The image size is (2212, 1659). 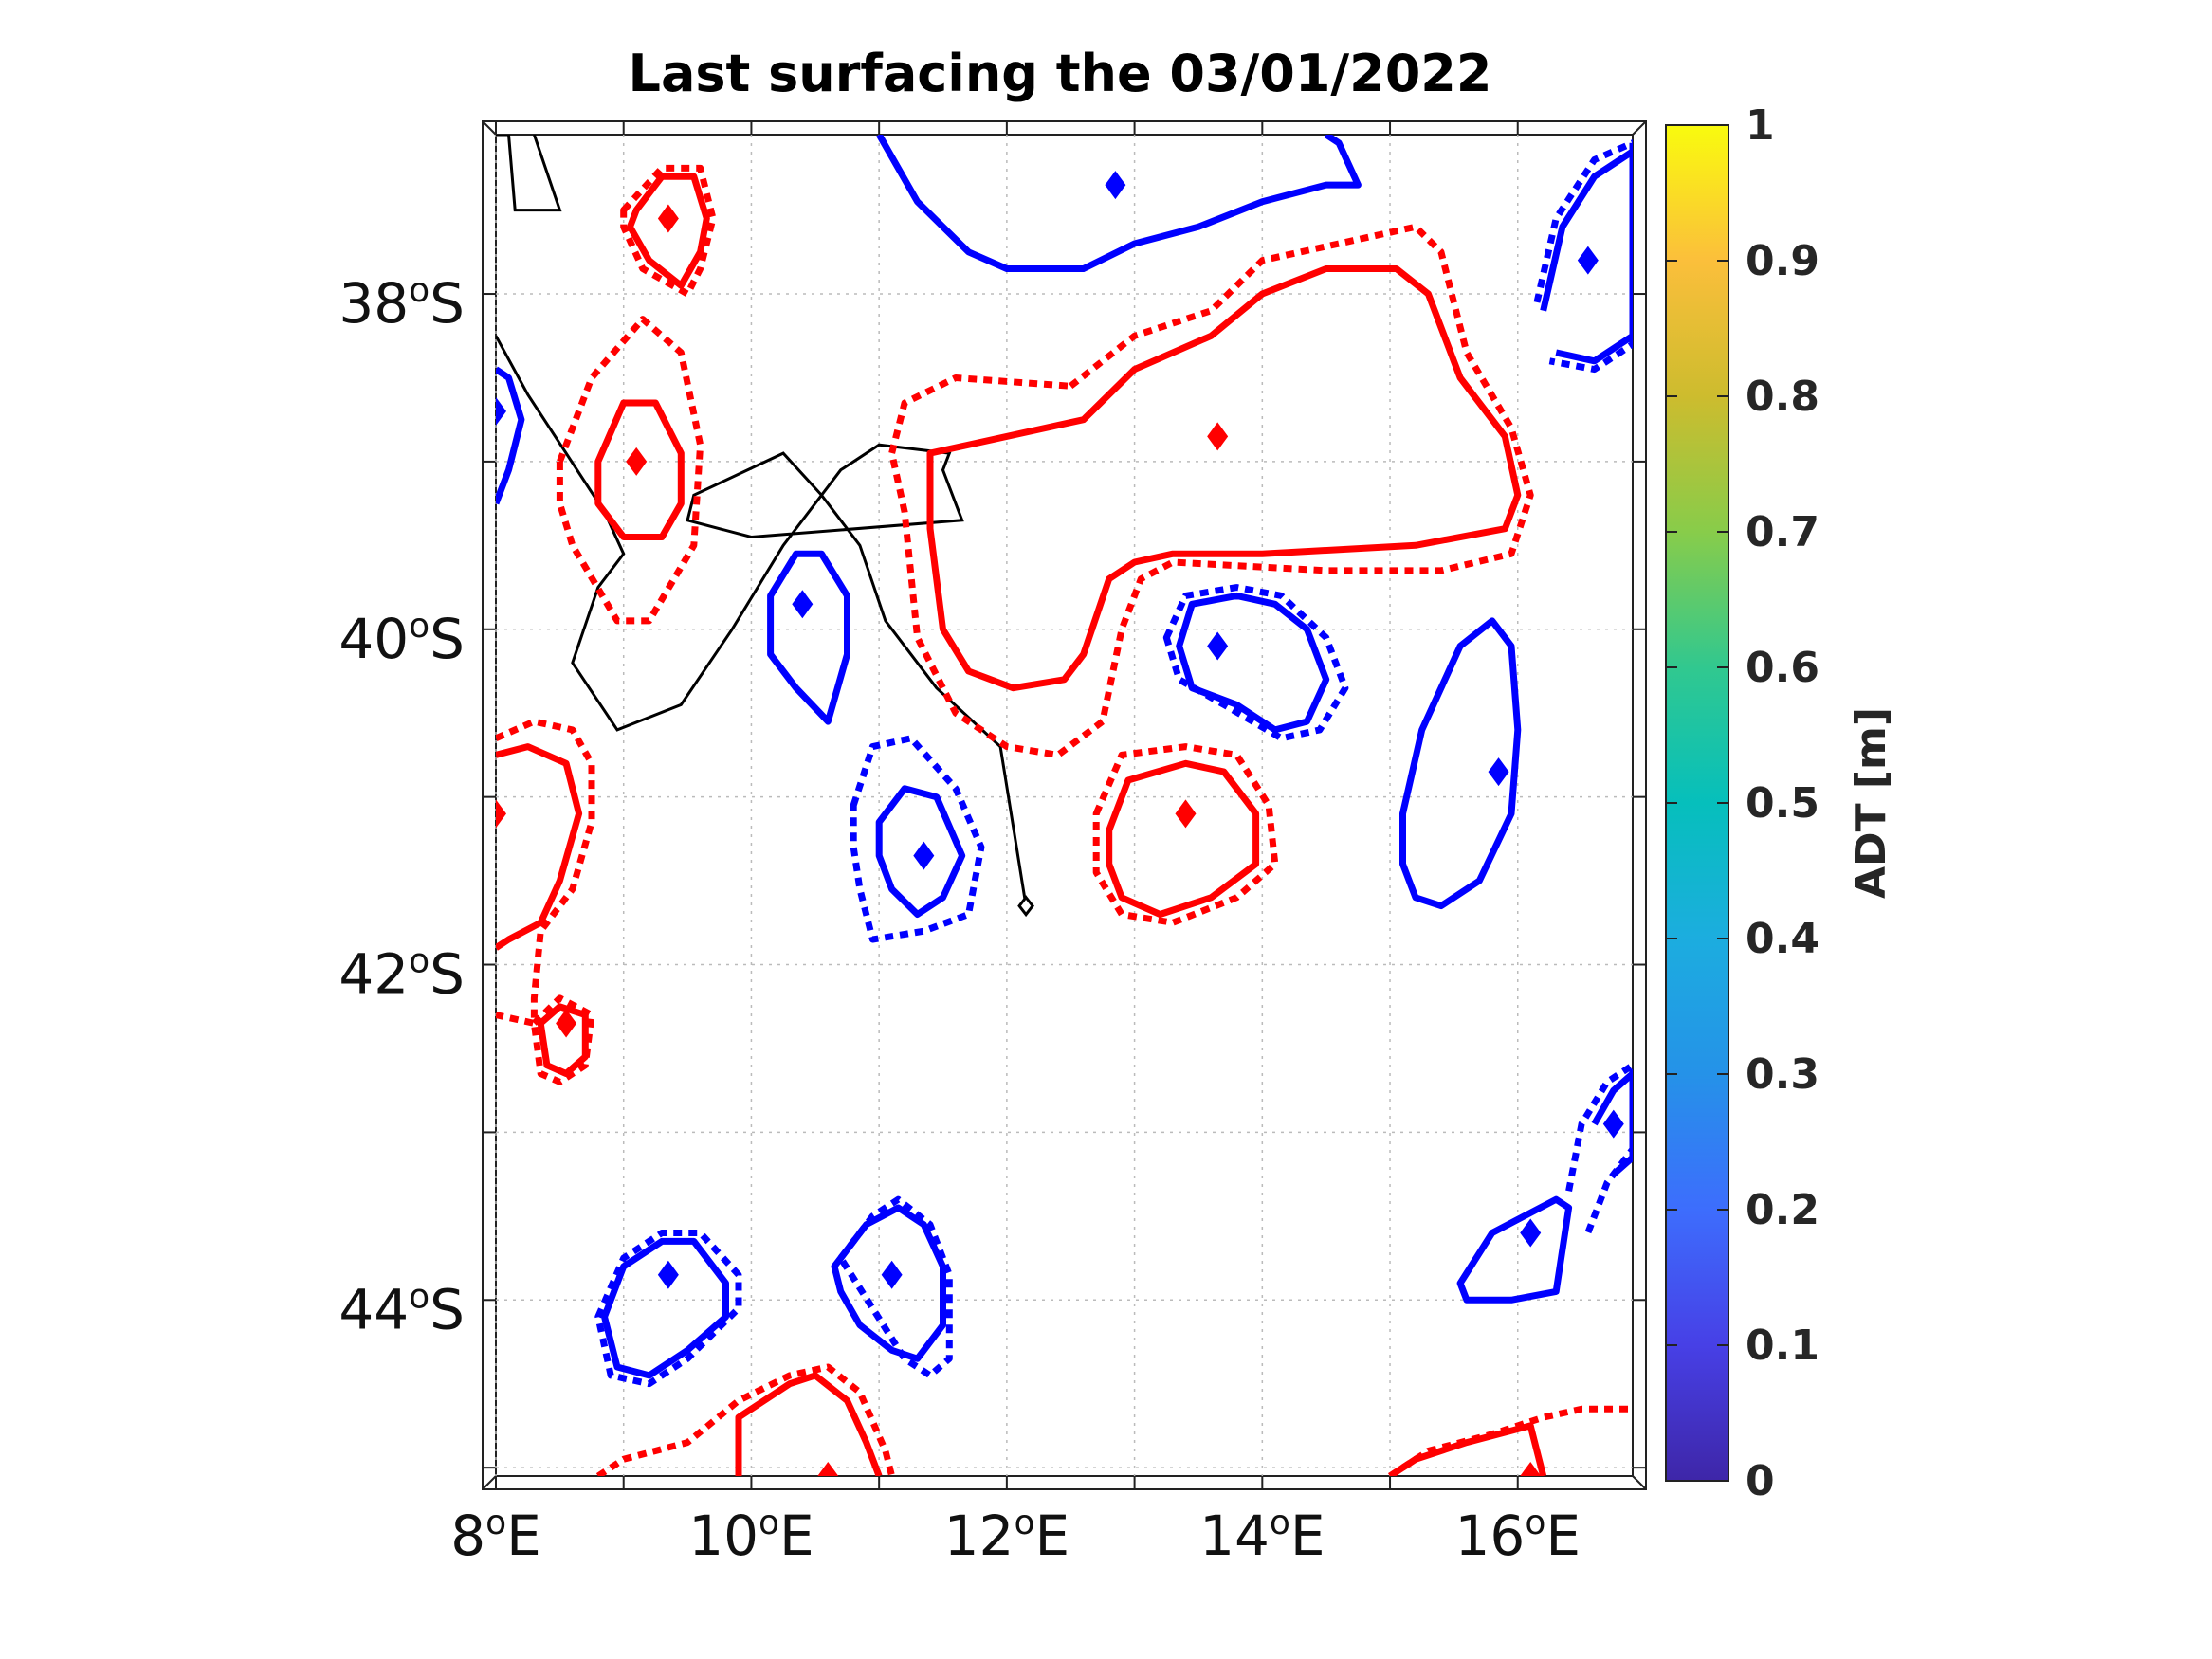 I want to click on colorbar-tick-label: 0.7, so click(x=1782, y=532).